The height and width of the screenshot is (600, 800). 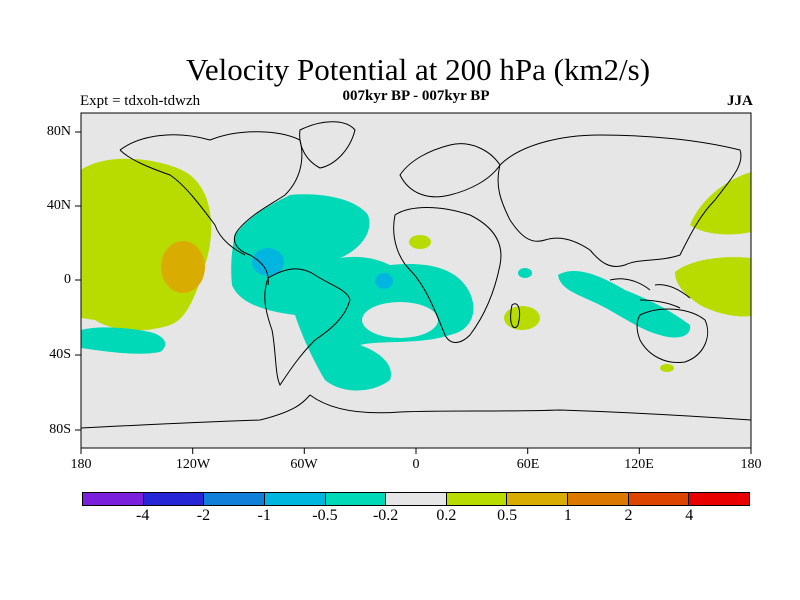 What do you see at coordinates (264, 515) in the screenshot?
I see `legend-label: -1` at bounding box center [264, 515].